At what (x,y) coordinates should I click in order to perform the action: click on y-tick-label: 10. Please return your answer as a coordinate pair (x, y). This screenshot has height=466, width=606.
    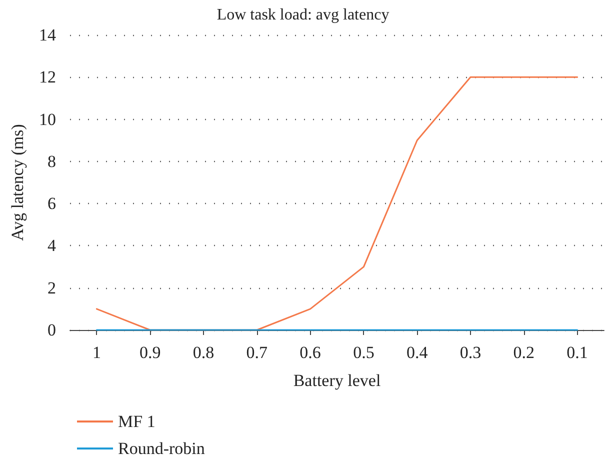
    Looking at the image, I should click on (47, 119).